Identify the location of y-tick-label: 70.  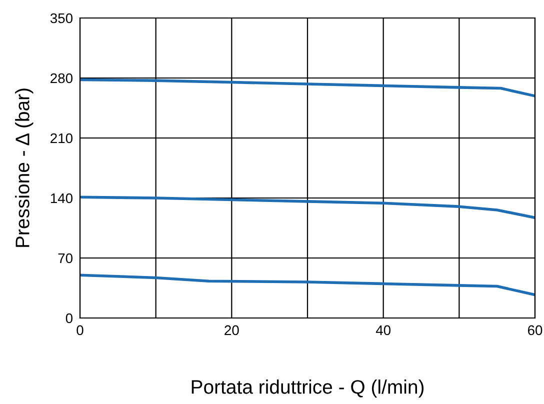
(65, 258).